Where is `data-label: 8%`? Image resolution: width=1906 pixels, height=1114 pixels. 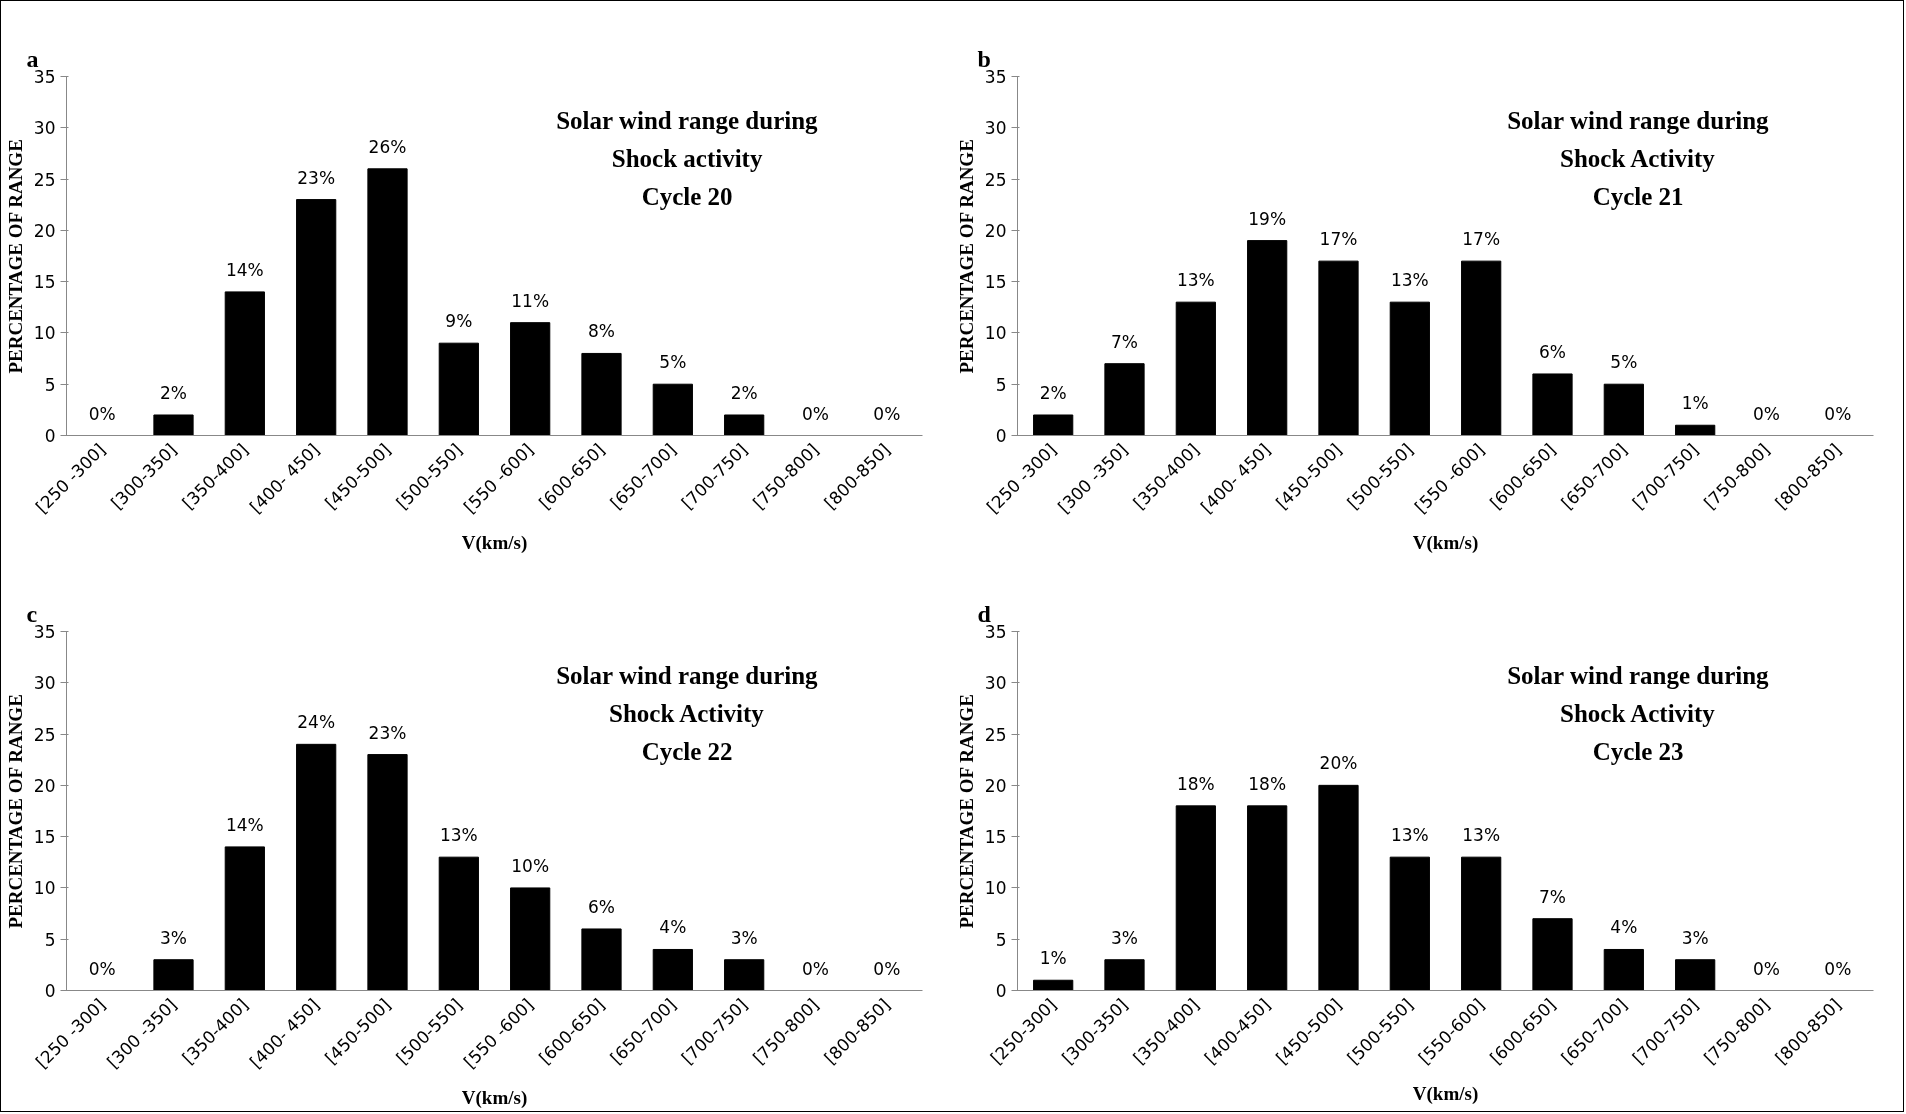 data-label: 8% is located at coordinates (601, 331).